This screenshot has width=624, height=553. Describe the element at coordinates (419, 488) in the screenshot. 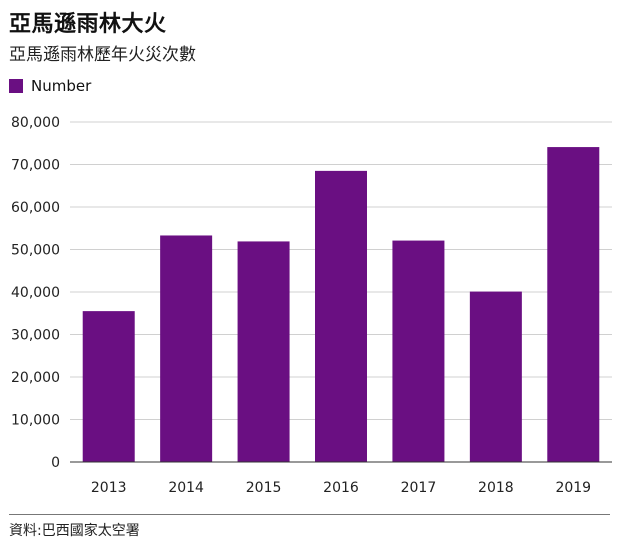

I see `x-tick-label: 2017` at that location.